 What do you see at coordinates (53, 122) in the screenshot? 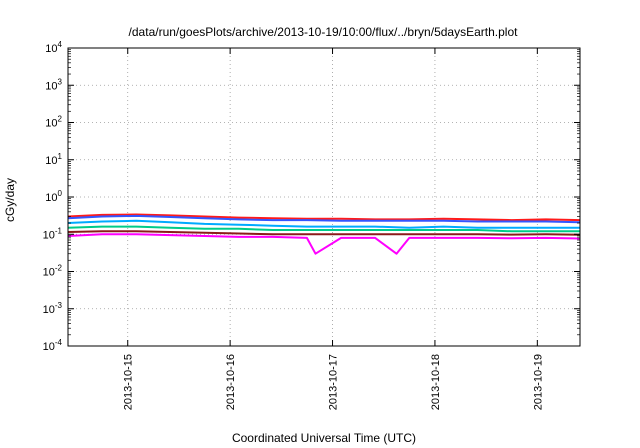
I see `y-tick-label: 10²` at bounding box center [53, 122].